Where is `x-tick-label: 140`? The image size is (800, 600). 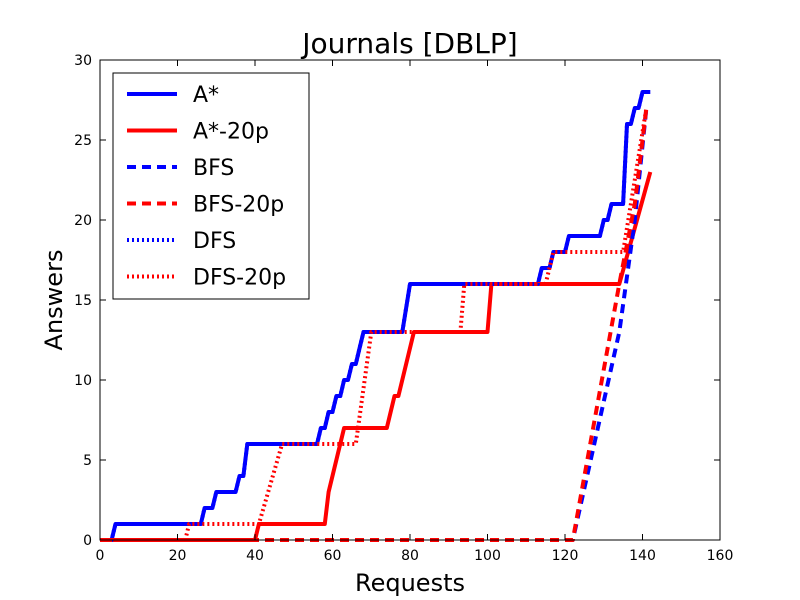
x-tick-label: 140 is located at coordinates (642, 556).